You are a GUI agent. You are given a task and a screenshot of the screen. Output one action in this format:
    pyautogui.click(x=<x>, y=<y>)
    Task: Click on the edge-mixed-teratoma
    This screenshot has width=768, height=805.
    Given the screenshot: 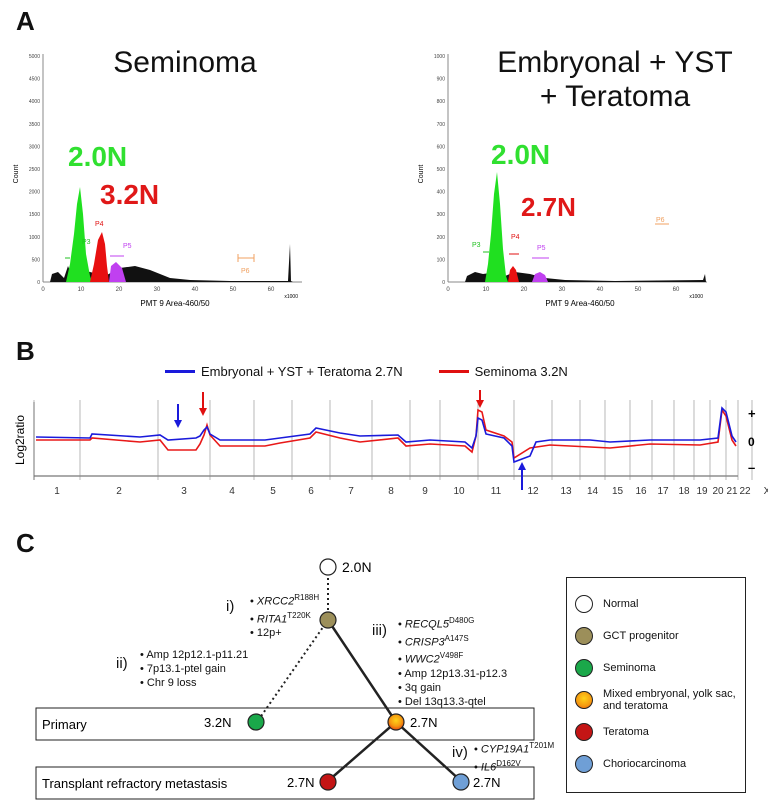 What is the action you would take?
    pyautogui.click(x=362, y=751)
    